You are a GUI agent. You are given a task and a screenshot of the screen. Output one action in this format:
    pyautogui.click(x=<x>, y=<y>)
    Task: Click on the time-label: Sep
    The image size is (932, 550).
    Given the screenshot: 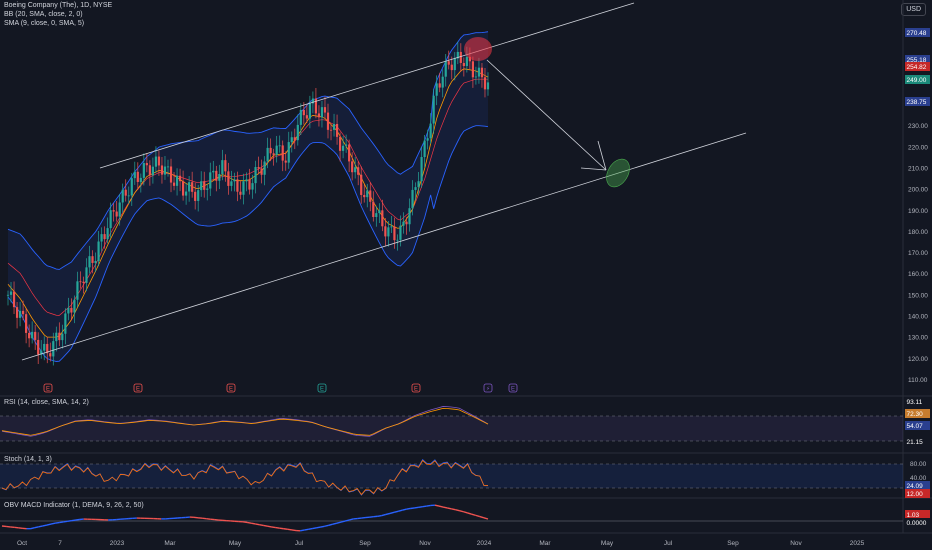 What is the action you would take?
    pyautogui.click(x=733, y=543)
    